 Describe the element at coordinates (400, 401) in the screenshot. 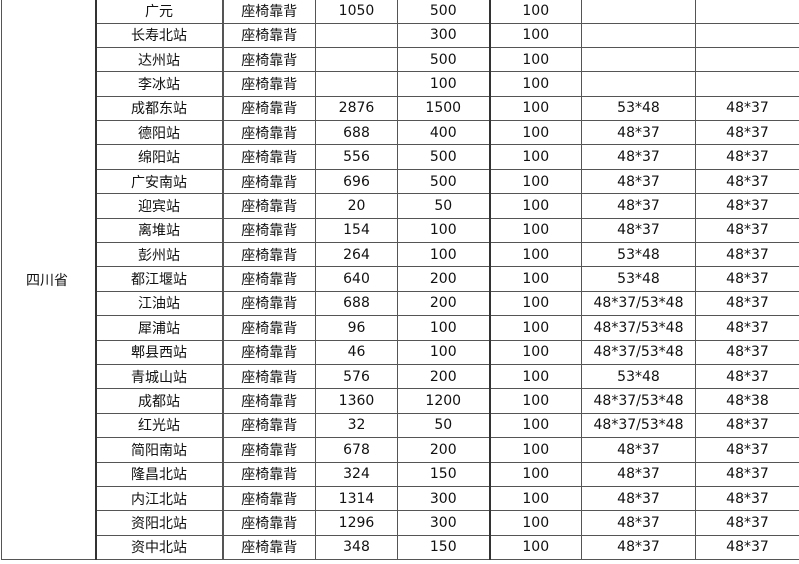

I see `table-row: 成都站 座椅靠背 1360 1200 100 48*37/53*48 48*38` at that location.